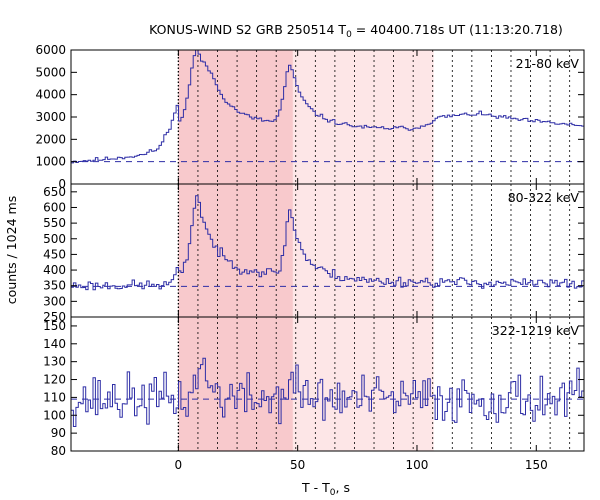  Describe the element at coordinates (297, 465) in the screenshot. I see `x-tick-label: 50` at that location.